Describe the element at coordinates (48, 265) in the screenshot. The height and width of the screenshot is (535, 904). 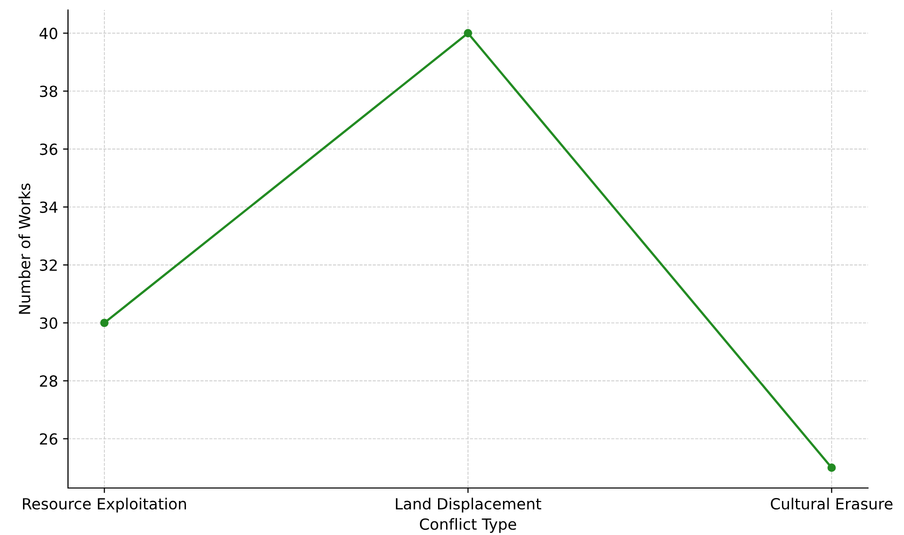
I see `y-tick-label: 32` at that location.